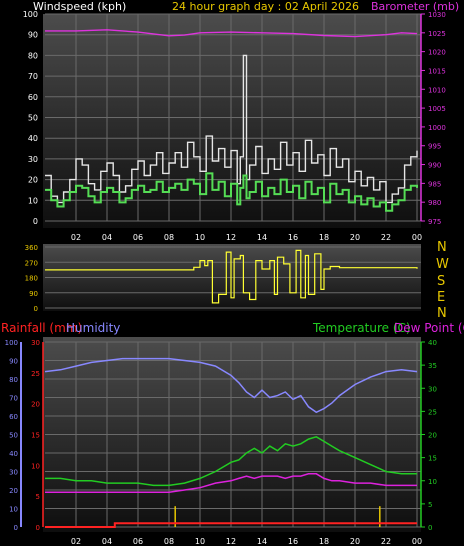 This screenshot has width=464, height=546. I want to click on baro-tick-label: 1000, so click(437, 128).